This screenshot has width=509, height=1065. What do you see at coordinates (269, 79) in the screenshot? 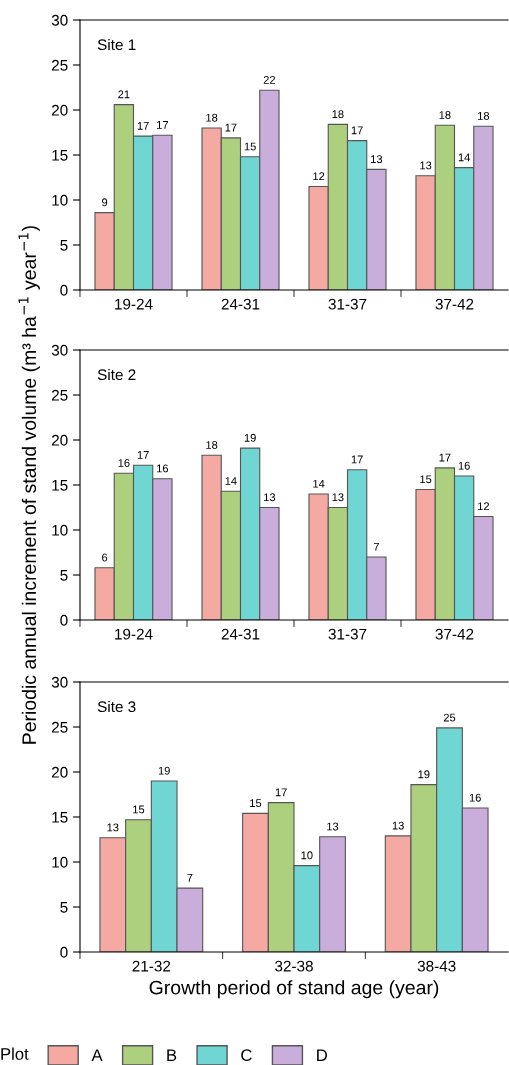
I see `data-label: 22` at bounding box center [269, 79].